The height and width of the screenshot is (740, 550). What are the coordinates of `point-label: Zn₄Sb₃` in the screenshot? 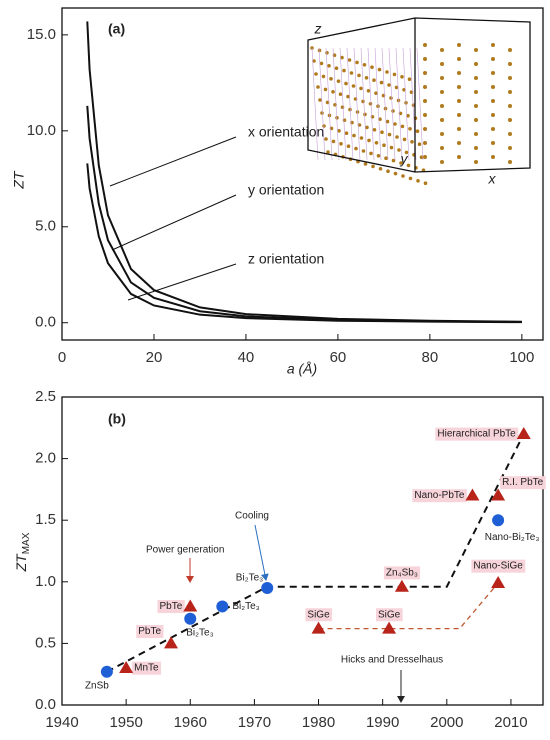 It's located at (402, 572).